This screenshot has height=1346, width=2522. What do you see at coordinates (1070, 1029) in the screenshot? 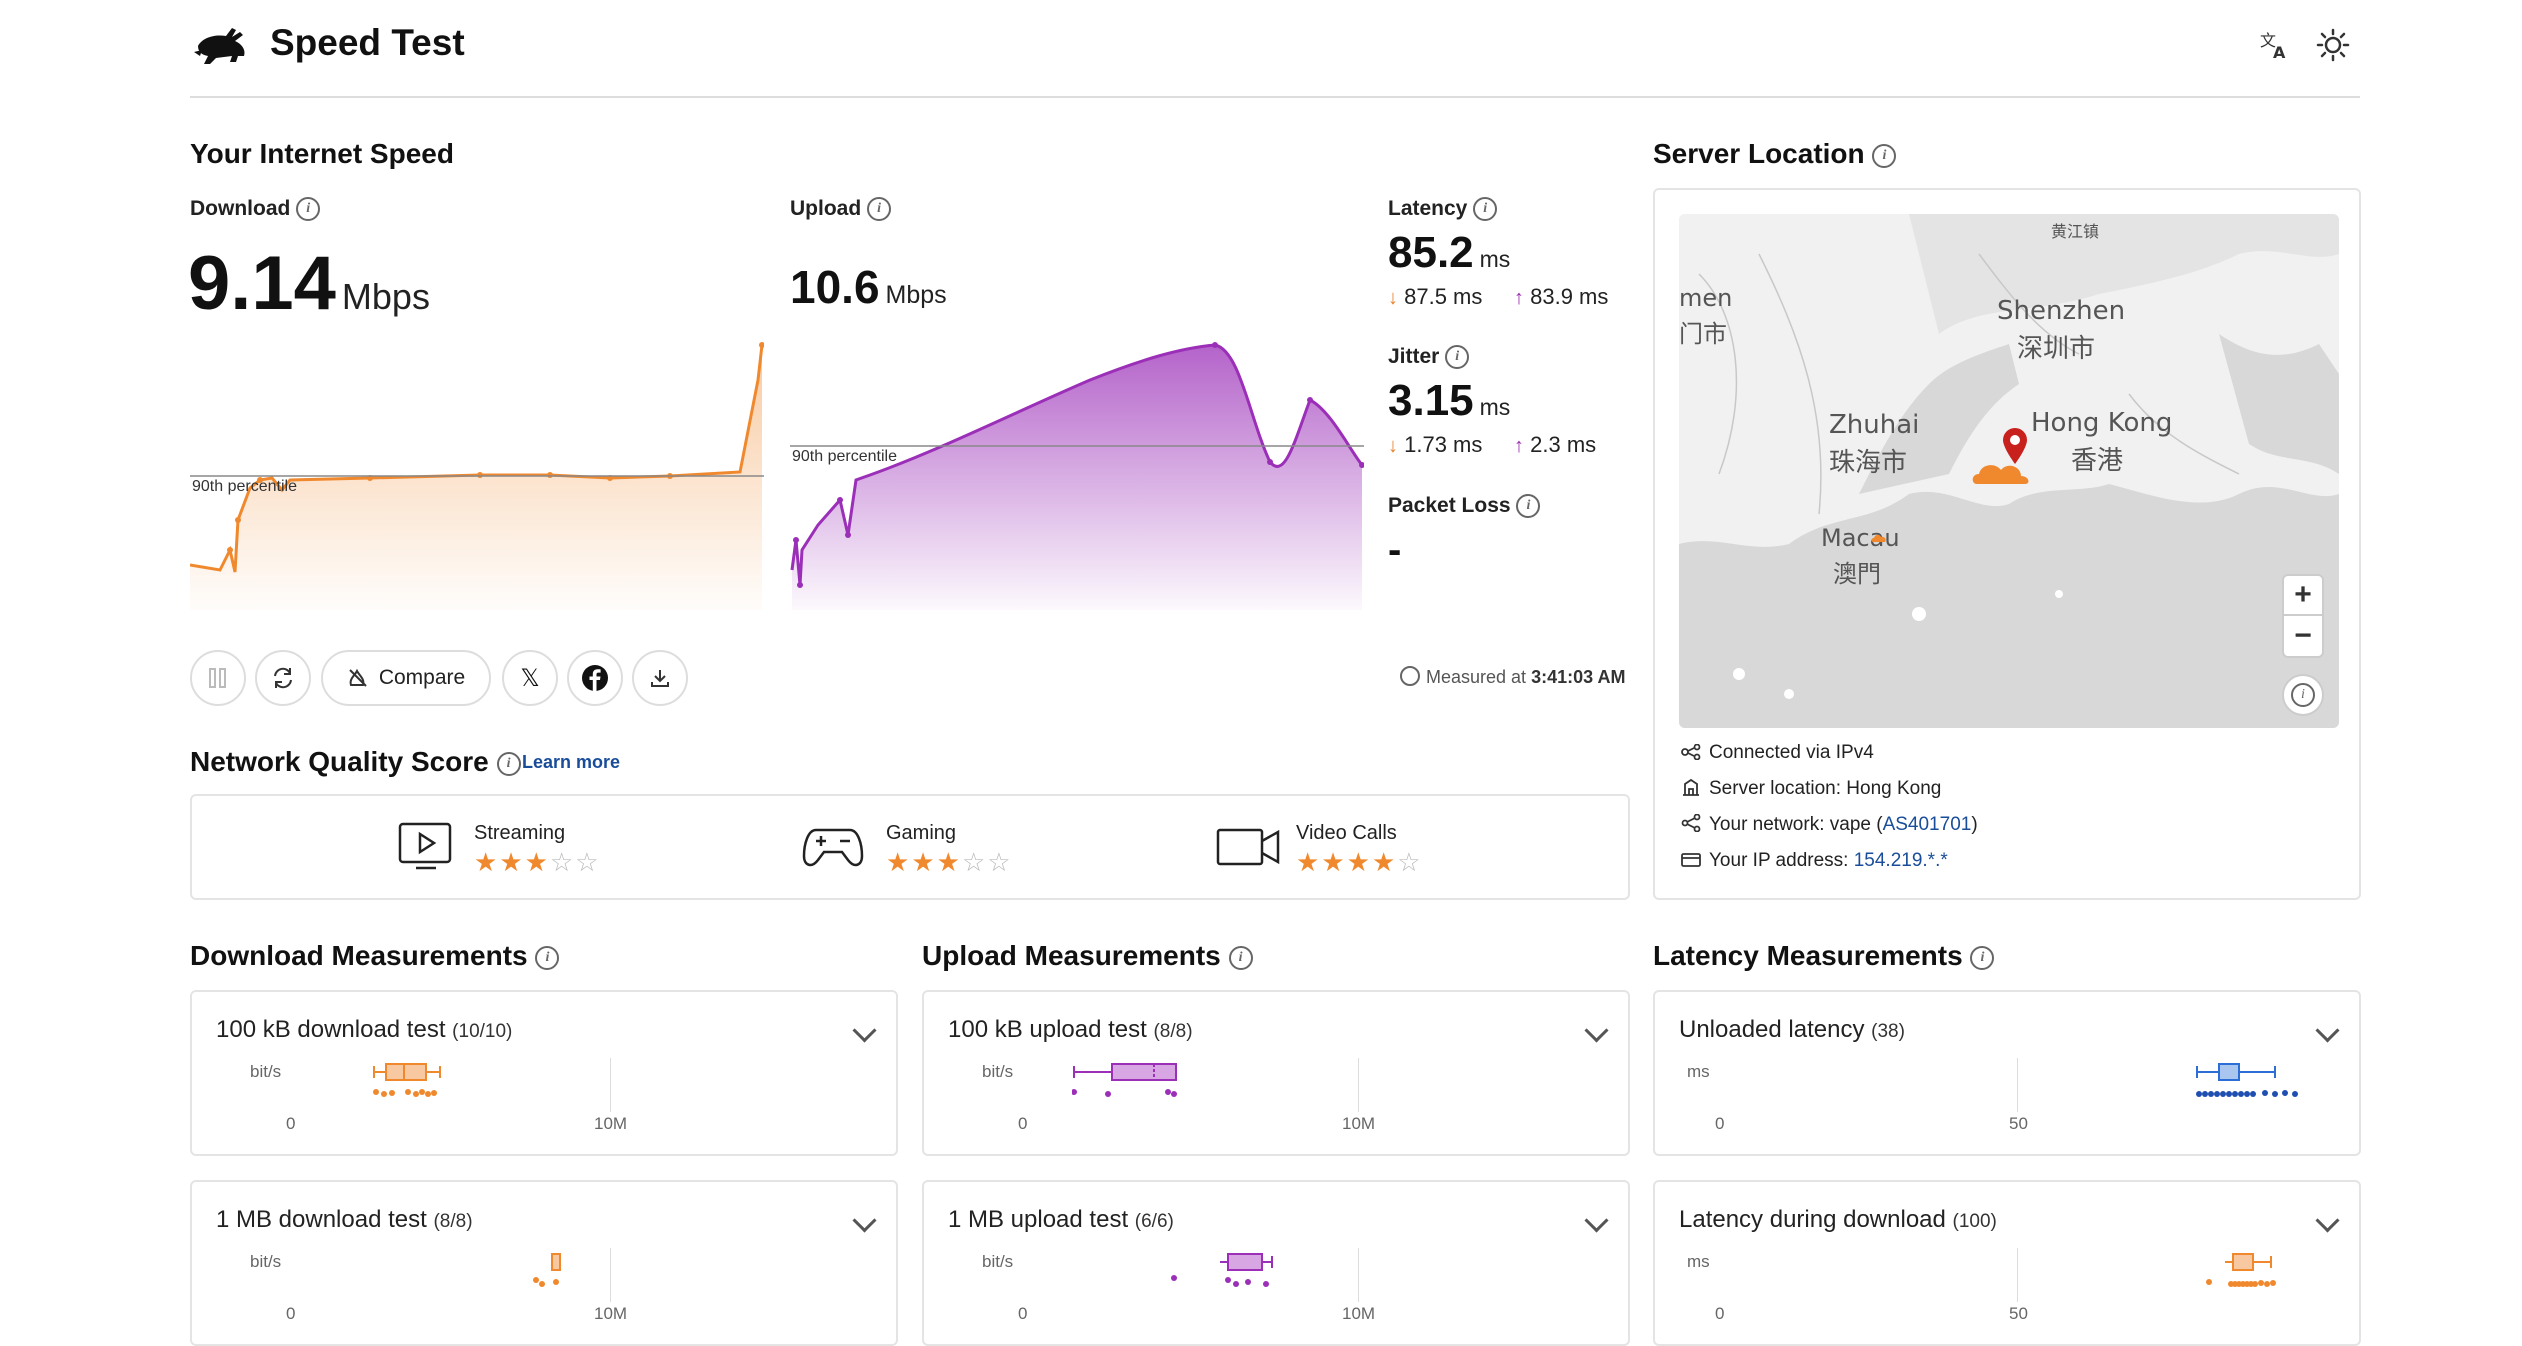
I see `test-title: 100 kB upload test (8/8)` at bounding box center [1070, 1029].